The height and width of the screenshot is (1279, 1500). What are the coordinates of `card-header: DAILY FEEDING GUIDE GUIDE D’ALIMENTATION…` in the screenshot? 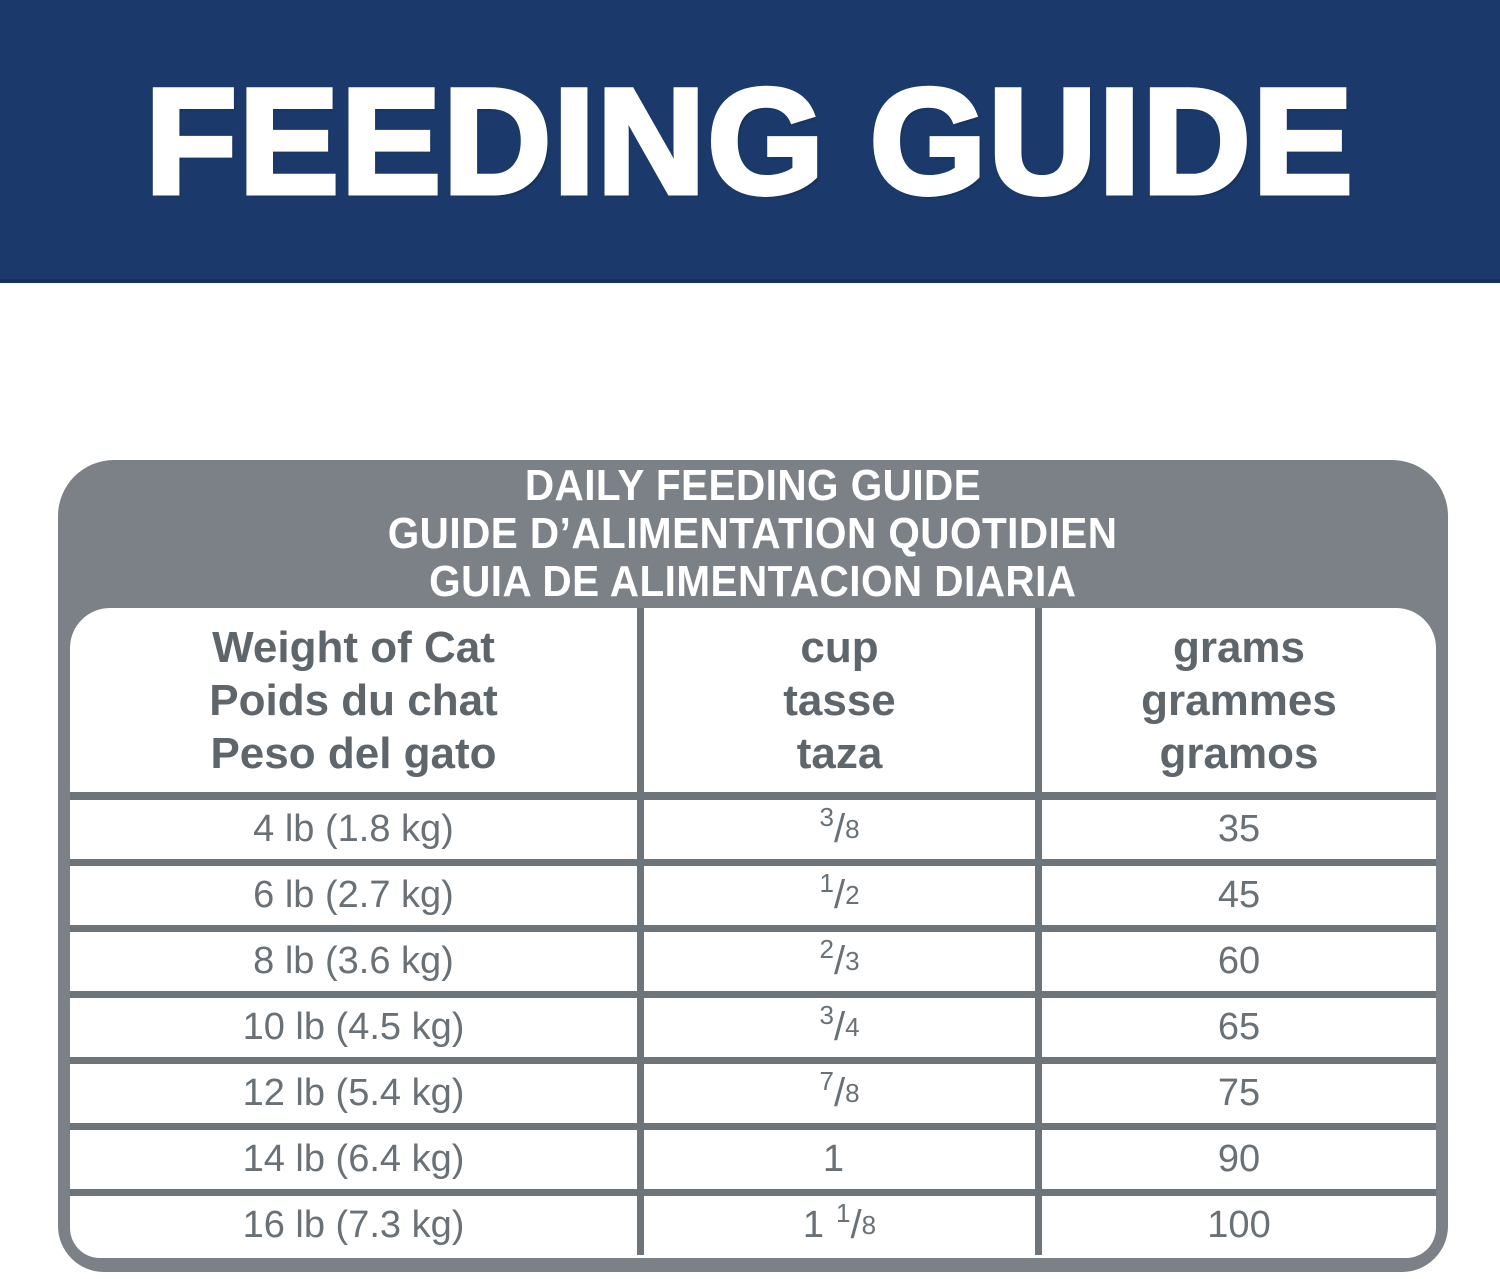 It's located at (753, 534).